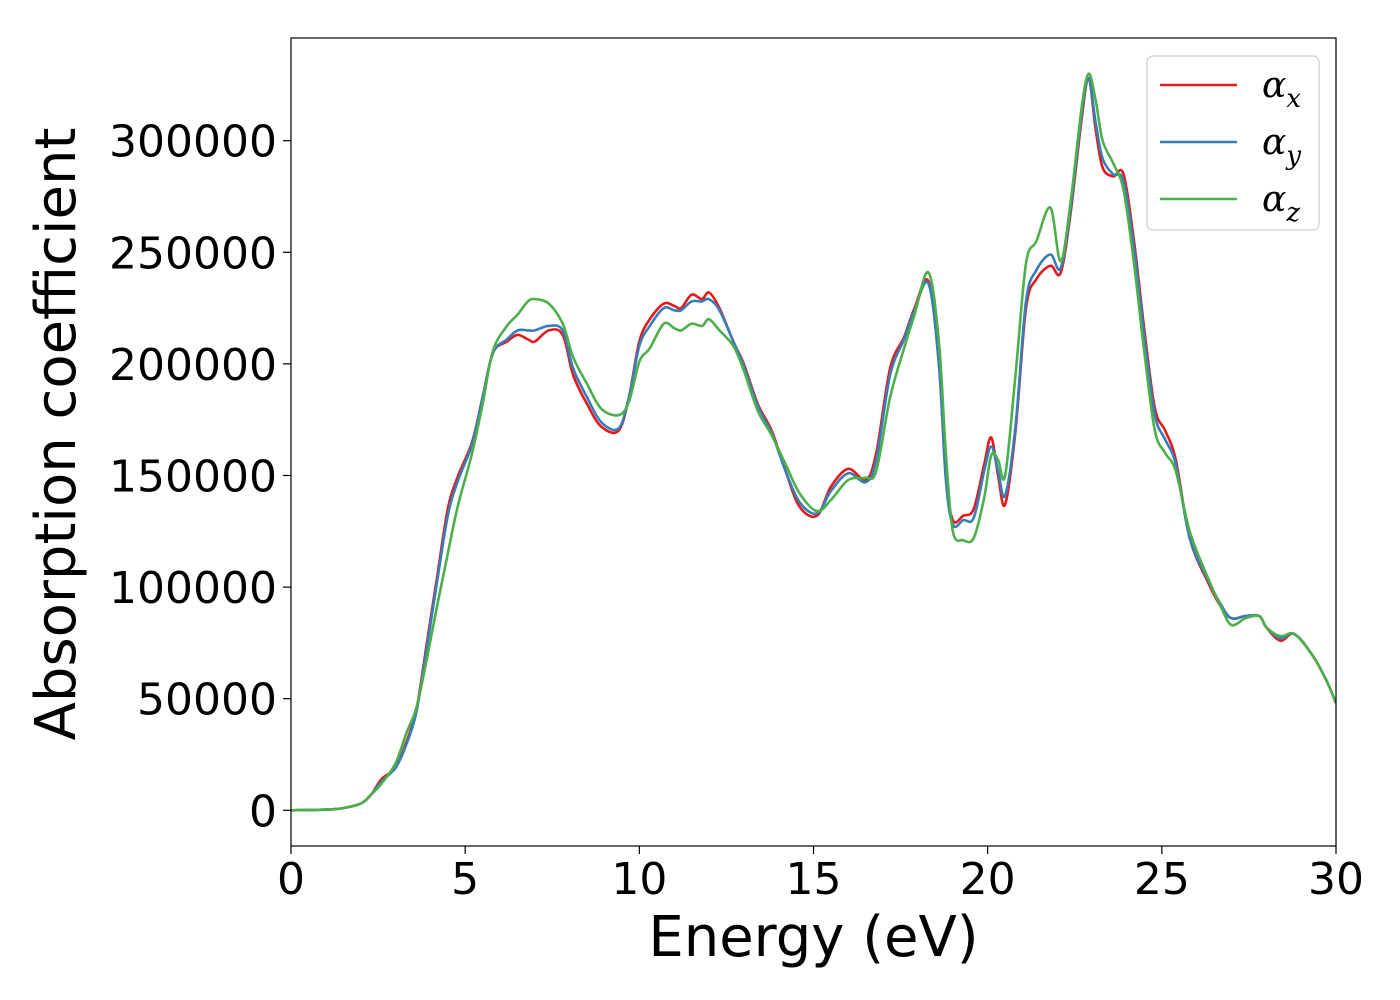  What do you see at coordinates (291, 879) in the screenshot?
I see `x-tick-label: 0` at bounding box center [291, 879].